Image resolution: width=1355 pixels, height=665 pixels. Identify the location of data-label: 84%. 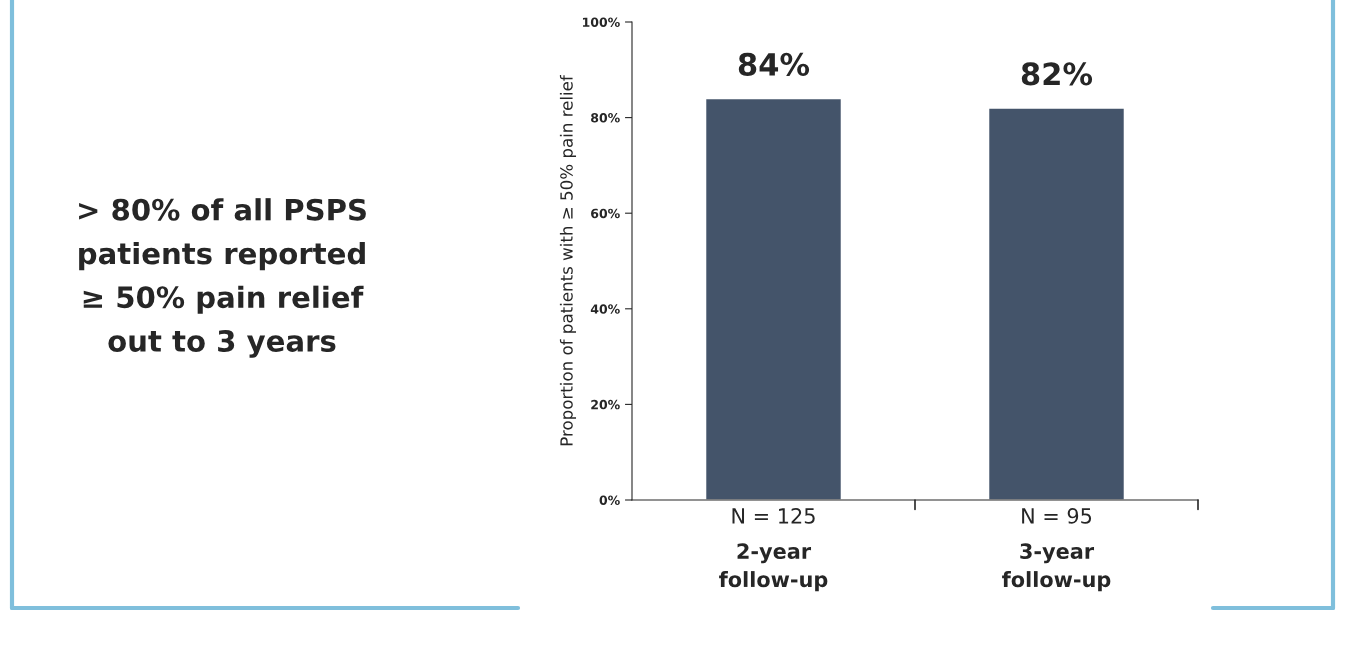
(774, 64).